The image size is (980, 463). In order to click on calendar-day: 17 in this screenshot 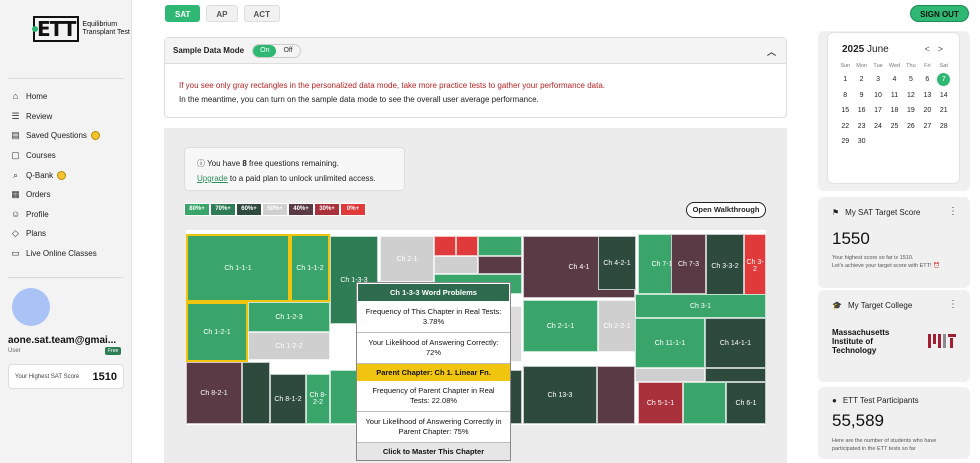, I will do `click(878, 111)`.